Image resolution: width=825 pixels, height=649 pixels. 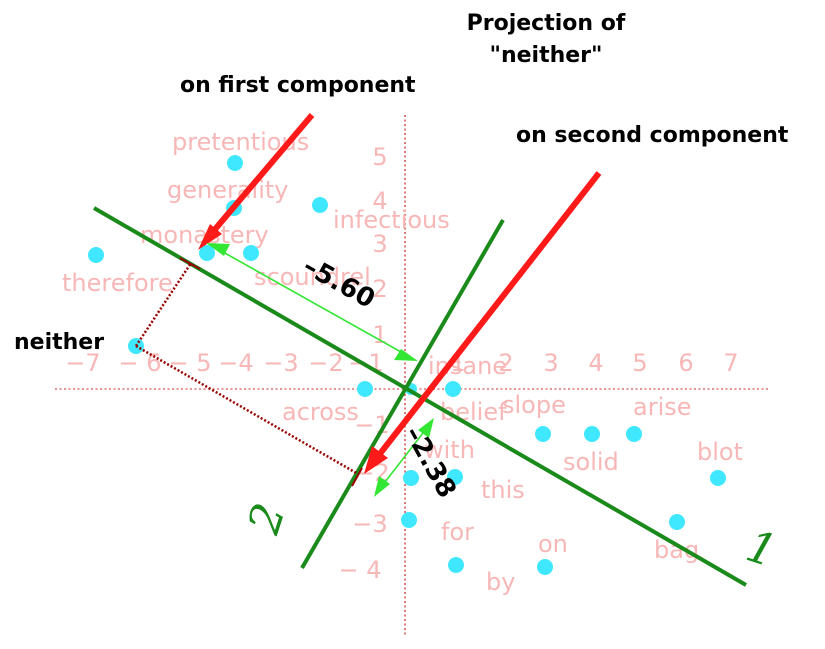 What do you see at coordinates (483, 322) in the screenshot?
I see `second-component-arrow` at bounding box center [483, 322].